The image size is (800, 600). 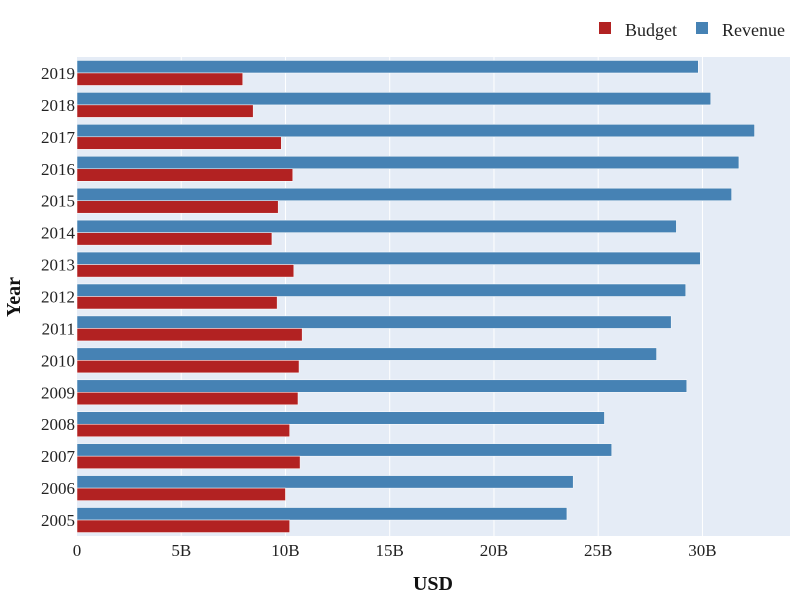 What do you see at coordinates (390, 550) in the screenshot?
I see `x-tick-label: 15B` at bounding box center [390, 550].